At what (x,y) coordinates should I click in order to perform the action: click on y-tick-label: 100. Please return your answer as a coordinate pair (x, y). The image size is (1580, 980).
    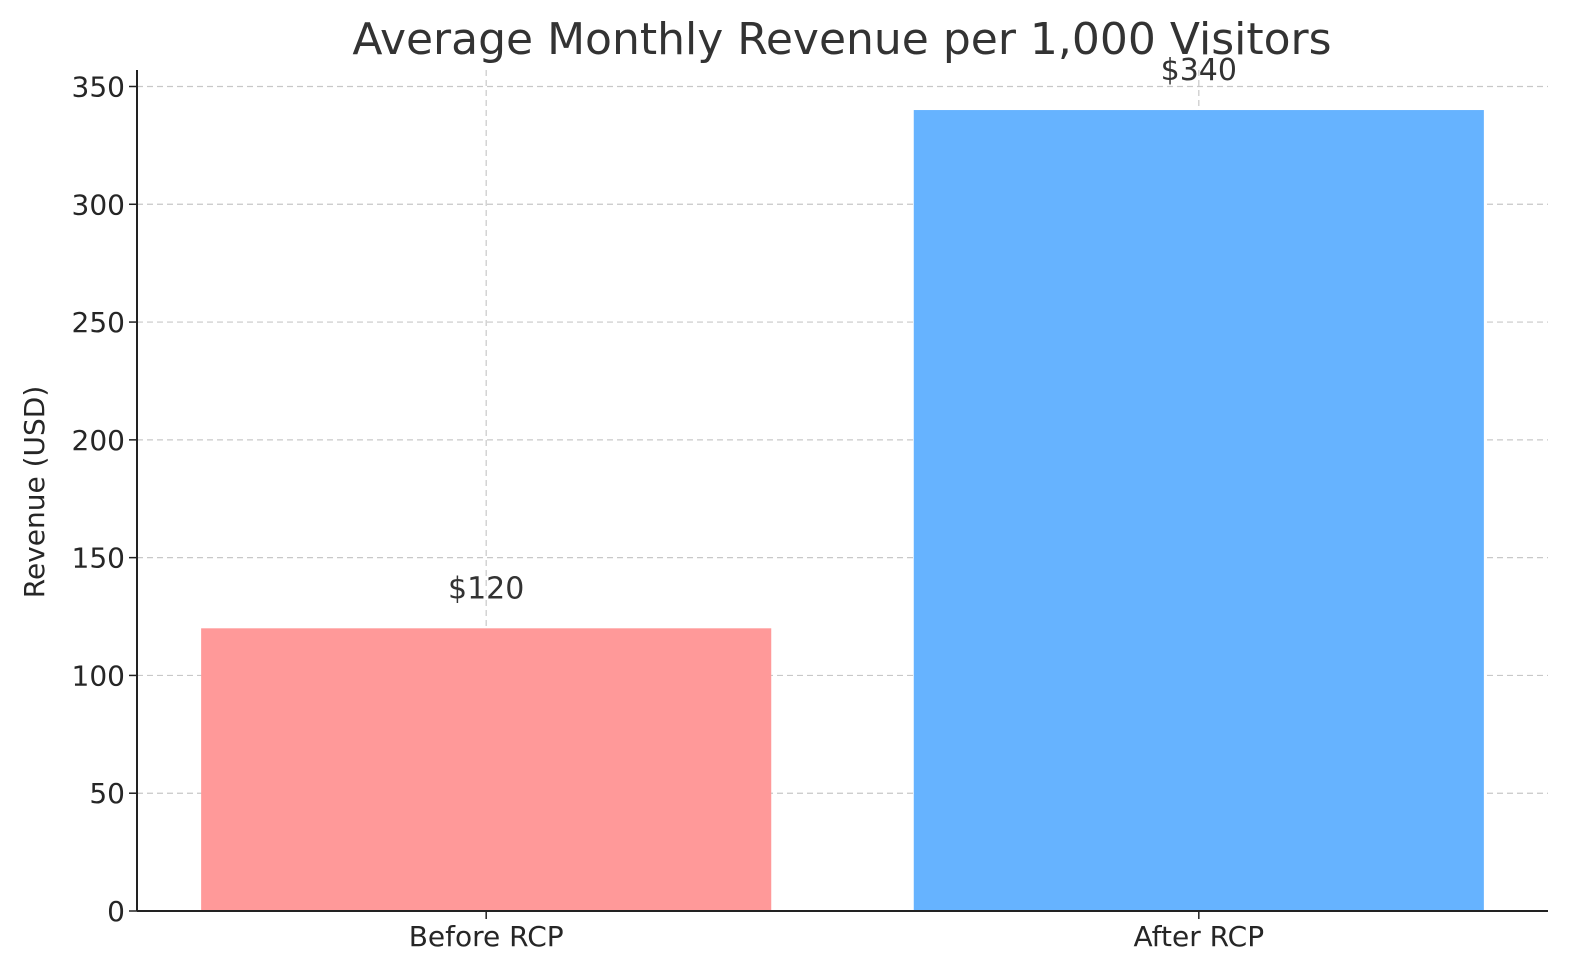
    Looking at the image, I should click on (98, 675).